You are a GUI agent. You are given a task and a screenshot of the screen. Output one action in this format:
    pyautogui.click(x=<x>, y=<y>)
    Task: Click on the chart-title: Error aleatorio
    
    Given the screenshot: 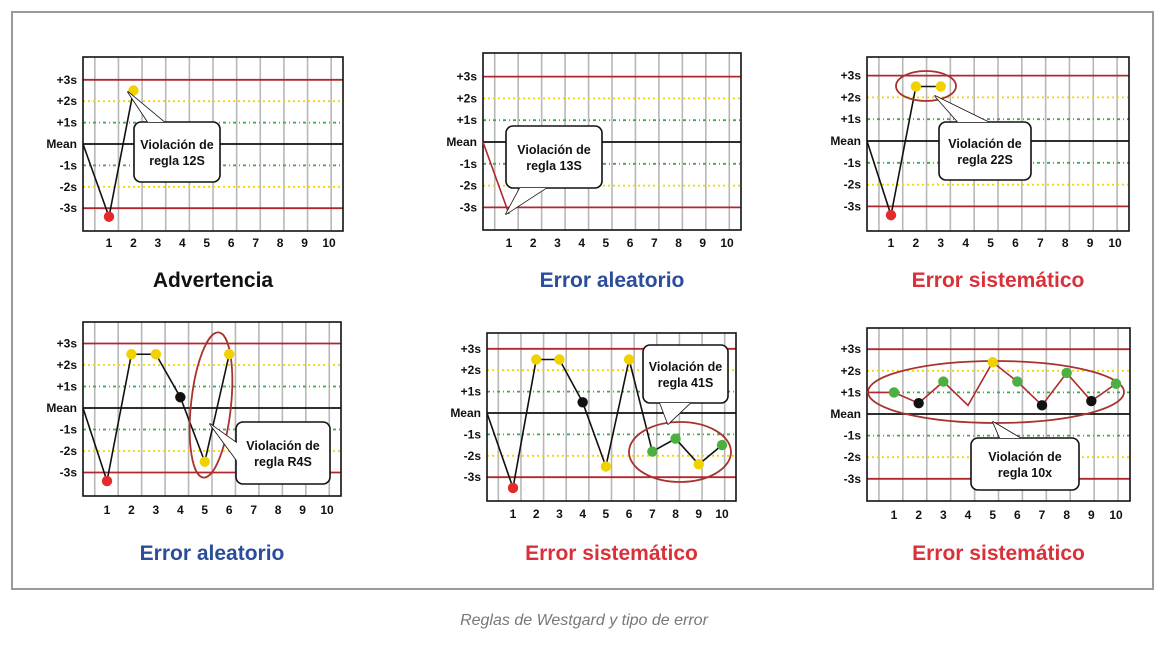 What is the action you would take?
    pyautogui.click(x=612, y=280)
    